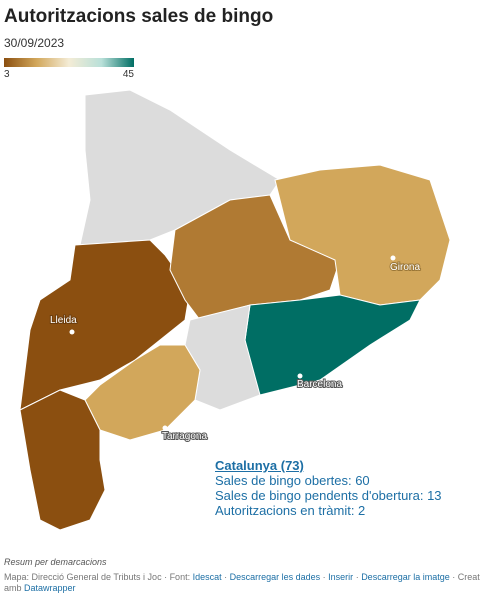 Image resolution: width=486 pixels, height=603 pixels. I want to click on city-label: Barcelona, so click(319, 384).